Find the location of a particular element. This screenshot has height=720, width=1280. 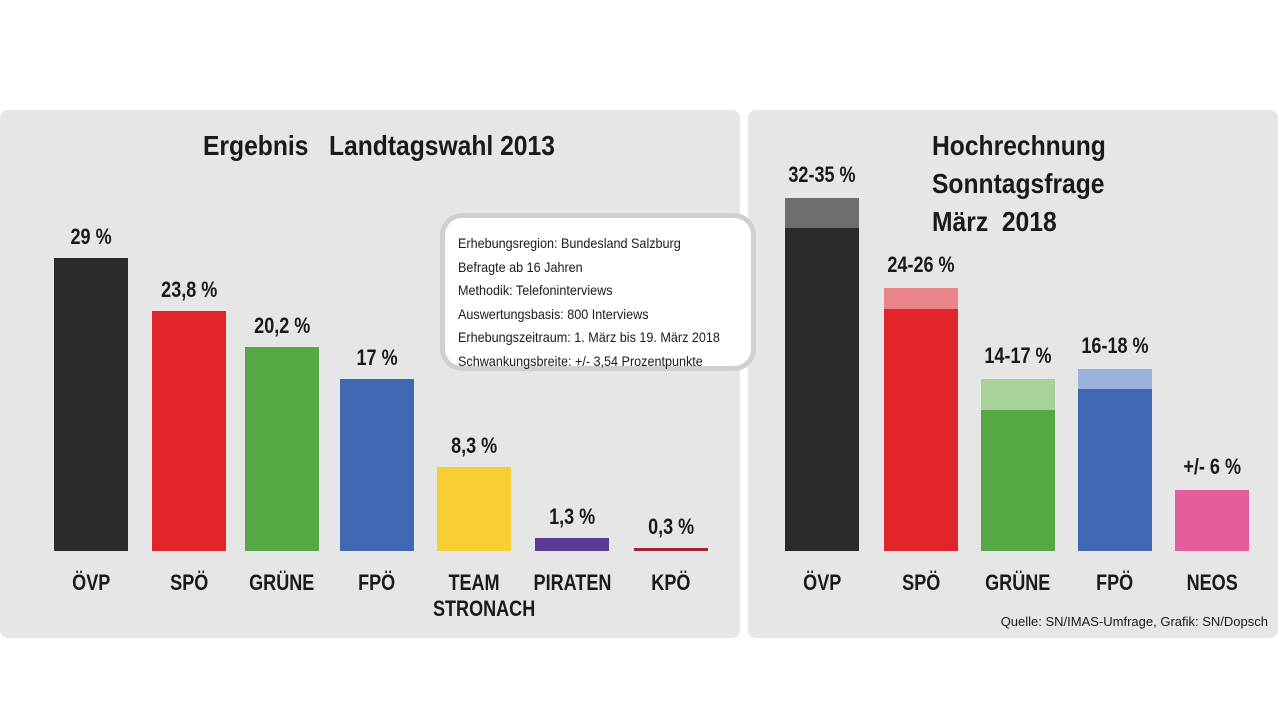

chart-title: Hochrechnung Sonntagsfrage März 2018 is located at coordinates (1031, 184).